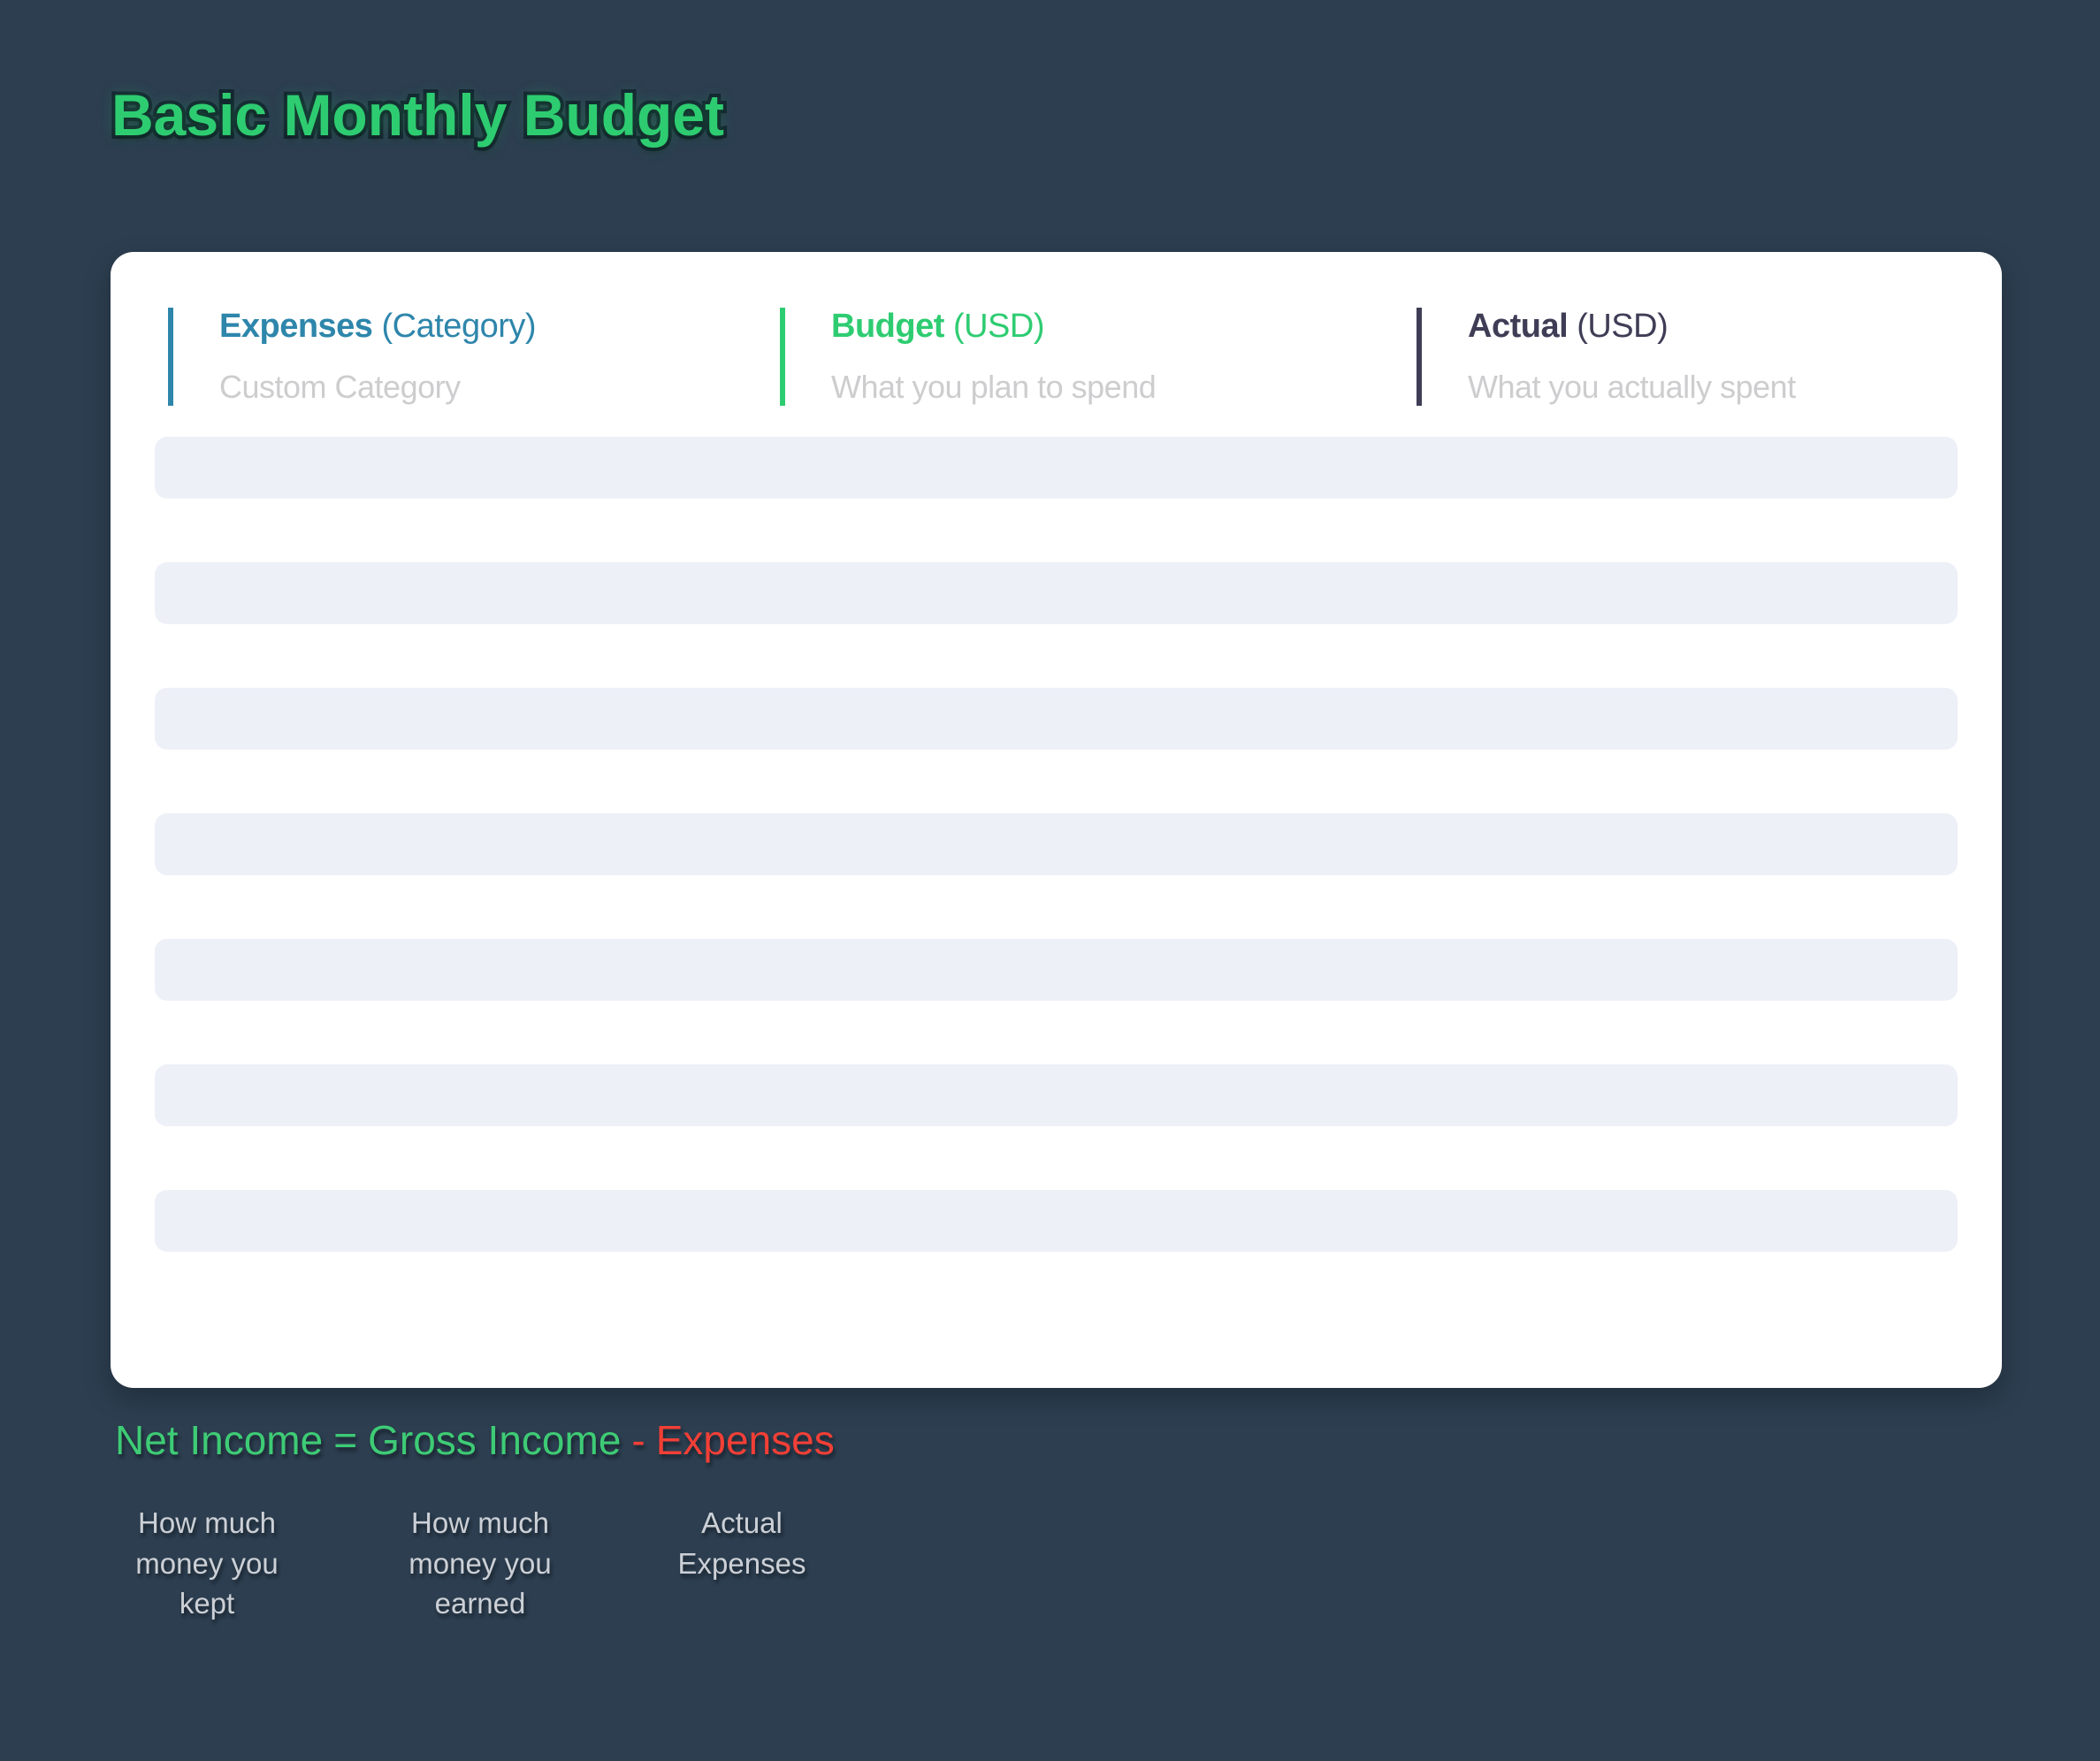  I want to click on page-title: Basic Monthly Budget, so click(418, 115).